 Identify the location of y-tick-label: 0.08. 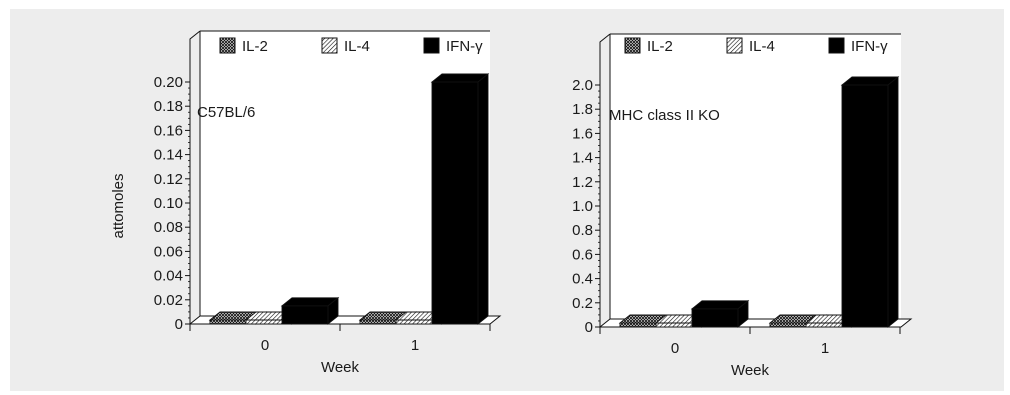
(168, 227).